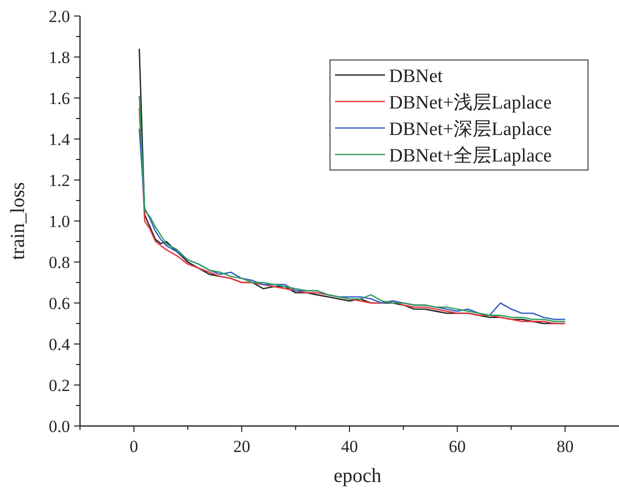 Image resolution: width=619 pixels, height=489 pixels. Describe the element at coordinates (59, 385) in the screenshot. I see `y-tick-label: 0.2` at that location.